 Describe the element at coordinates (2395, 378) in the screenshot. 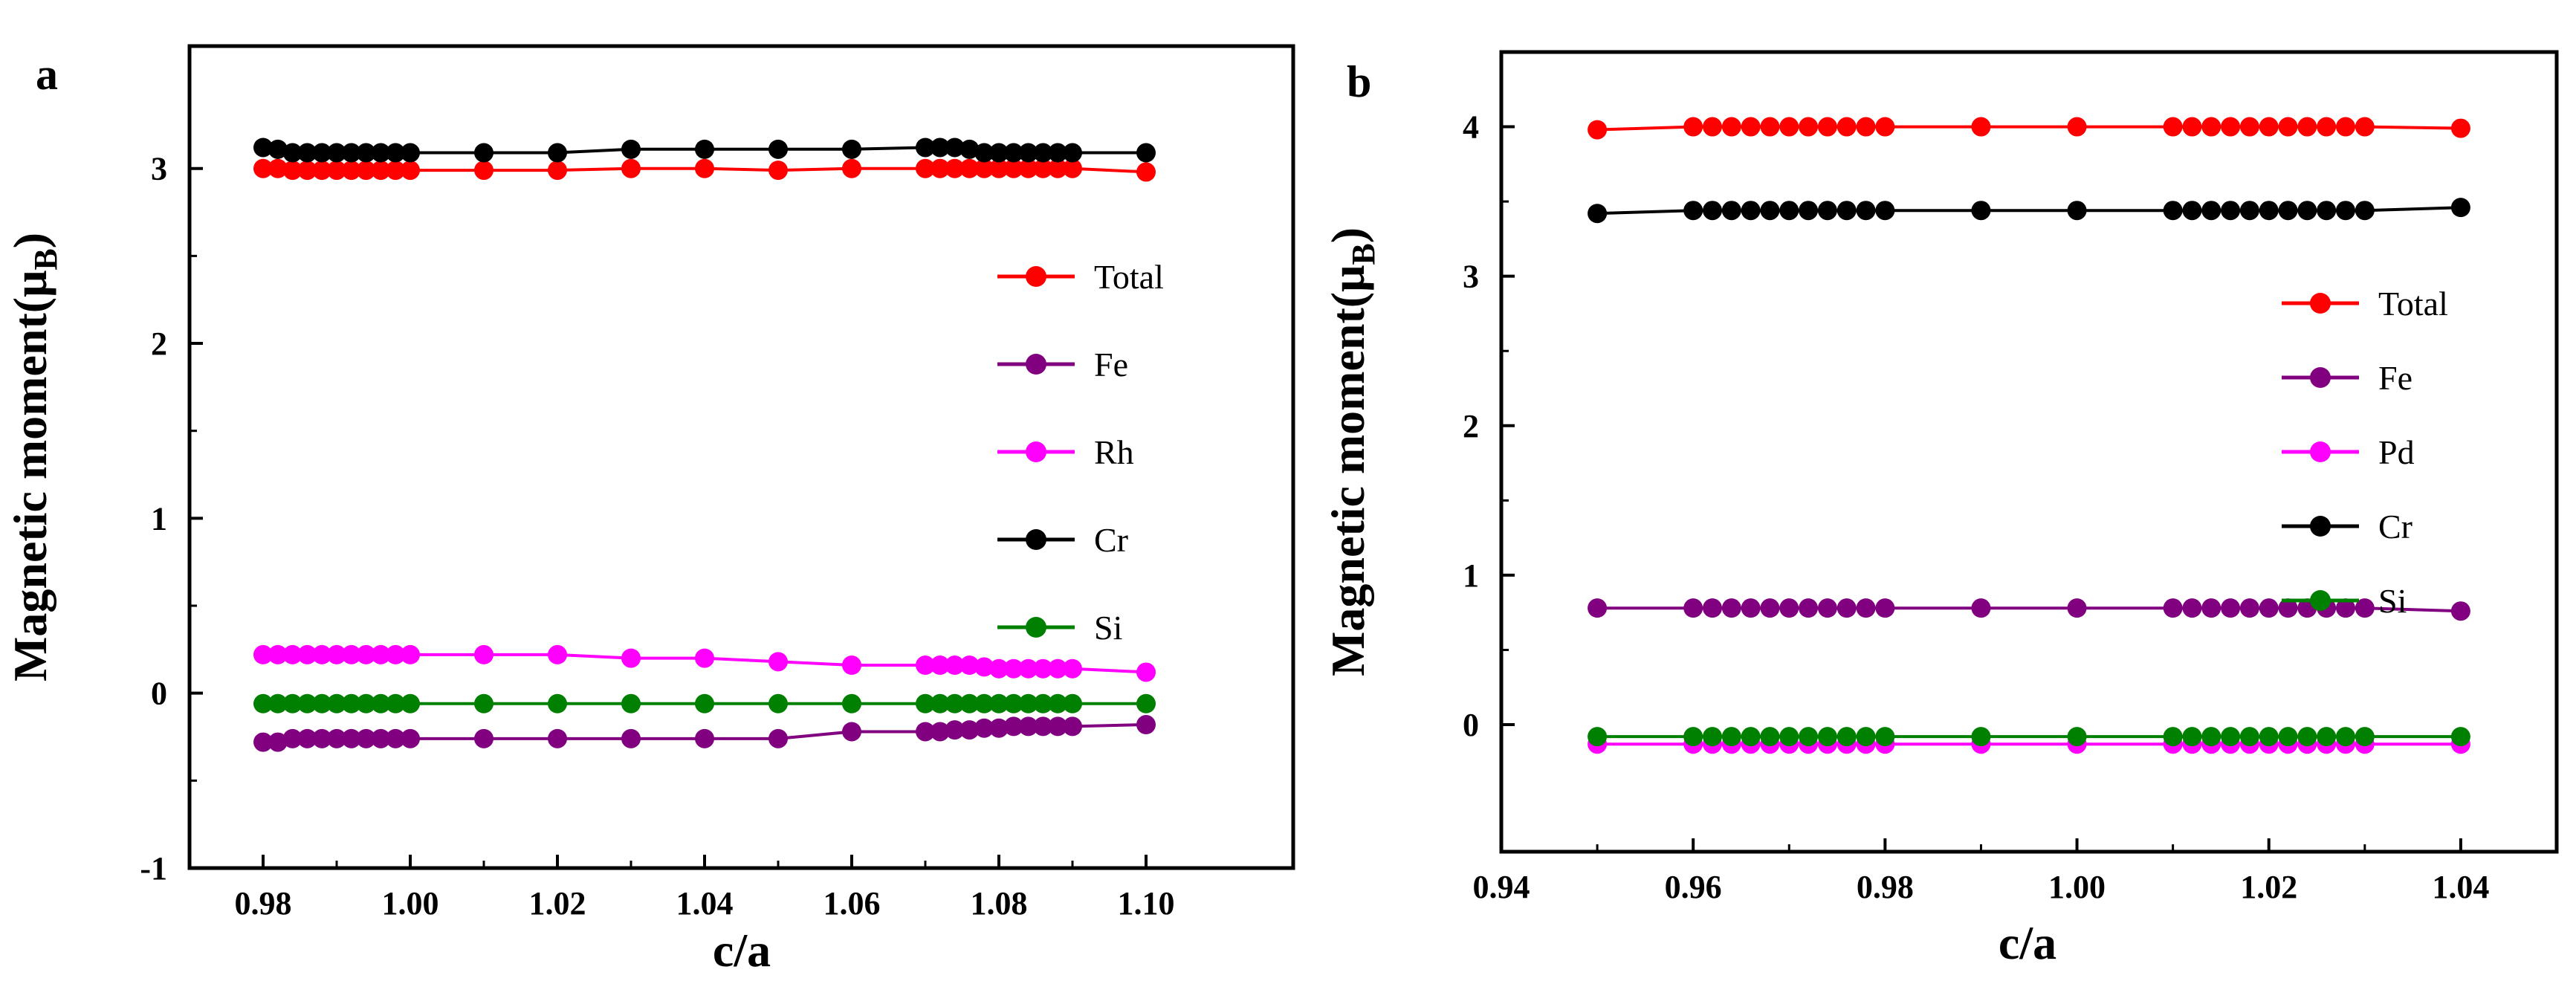

I see `legend-label-fe: Fe` at that location.